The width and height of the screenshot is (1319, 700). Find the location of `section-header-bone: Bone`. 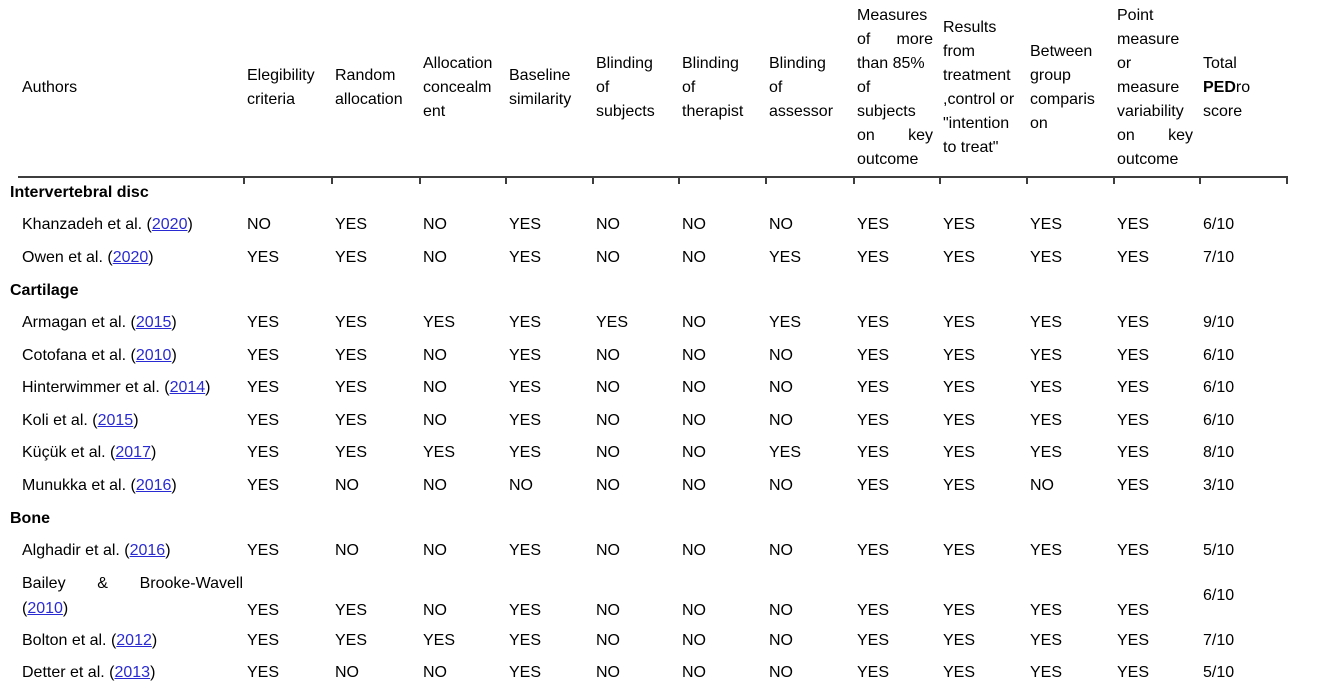

section-header-bone: Bone is located at coordinates (30, 518).